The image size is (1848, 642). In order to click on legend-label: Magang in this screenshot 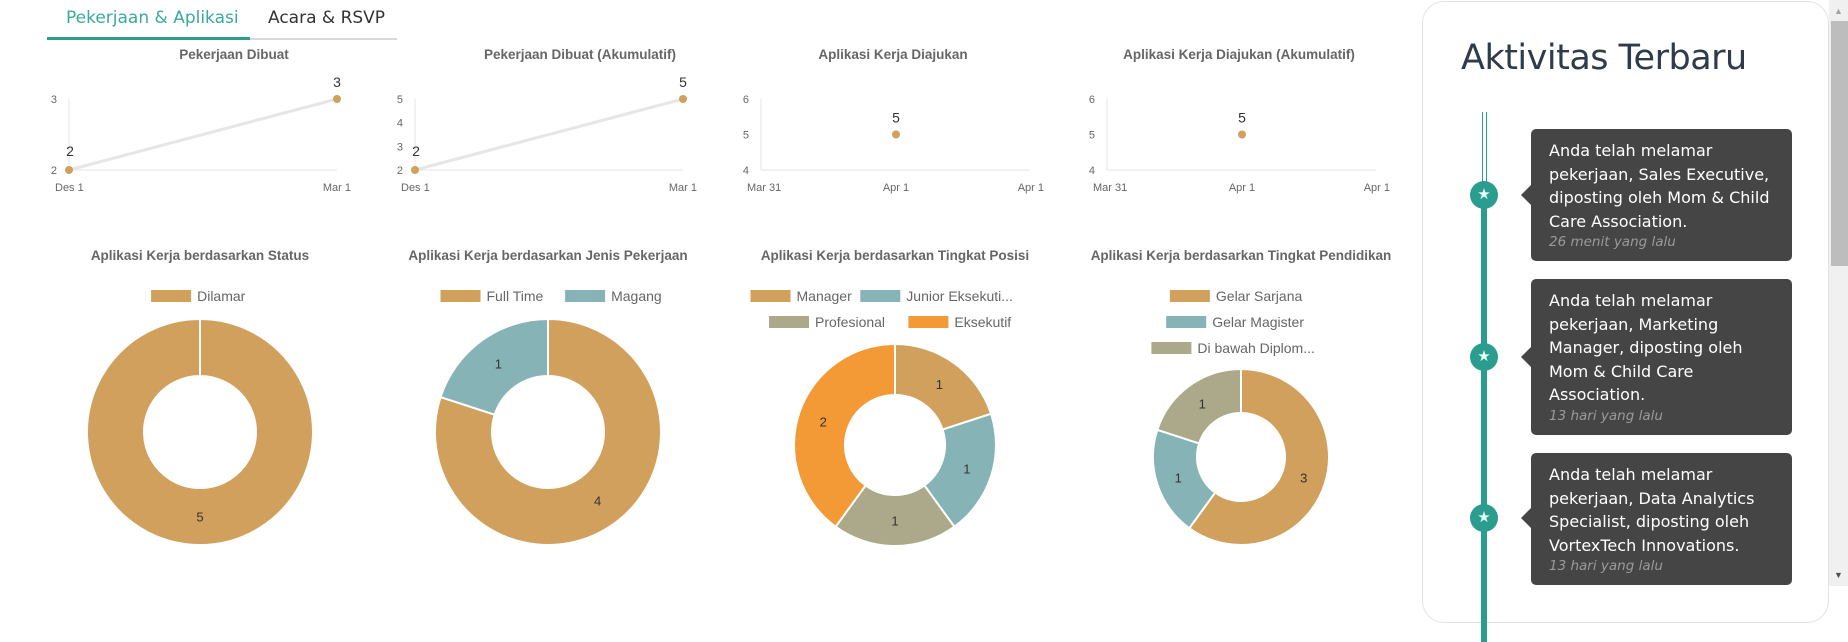, I will do `click(636, 296)`.